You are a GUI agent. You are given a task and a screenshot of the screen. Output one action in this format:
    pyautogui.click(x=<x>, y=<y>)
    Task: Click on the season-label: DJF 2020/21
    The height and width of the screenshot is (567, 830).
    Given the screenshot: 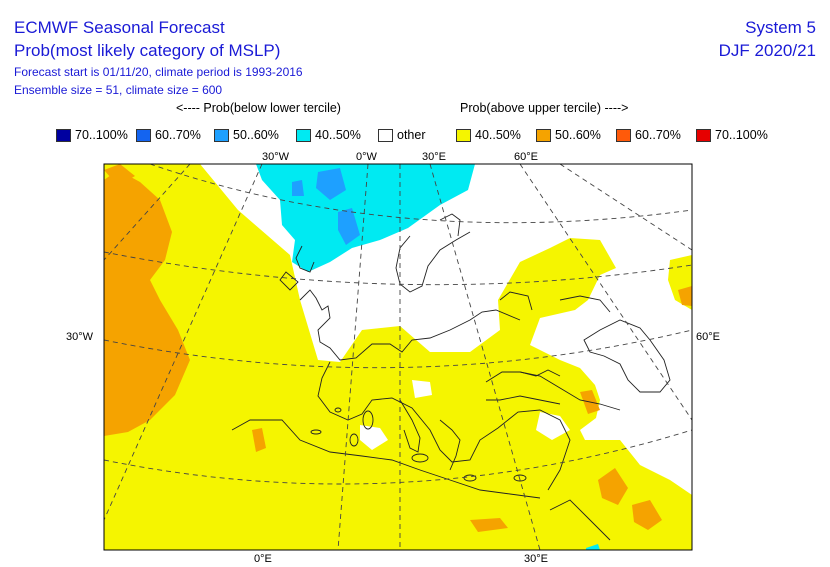 What is the action you would take?
    pyautogui.click(x=767, y=50)
    